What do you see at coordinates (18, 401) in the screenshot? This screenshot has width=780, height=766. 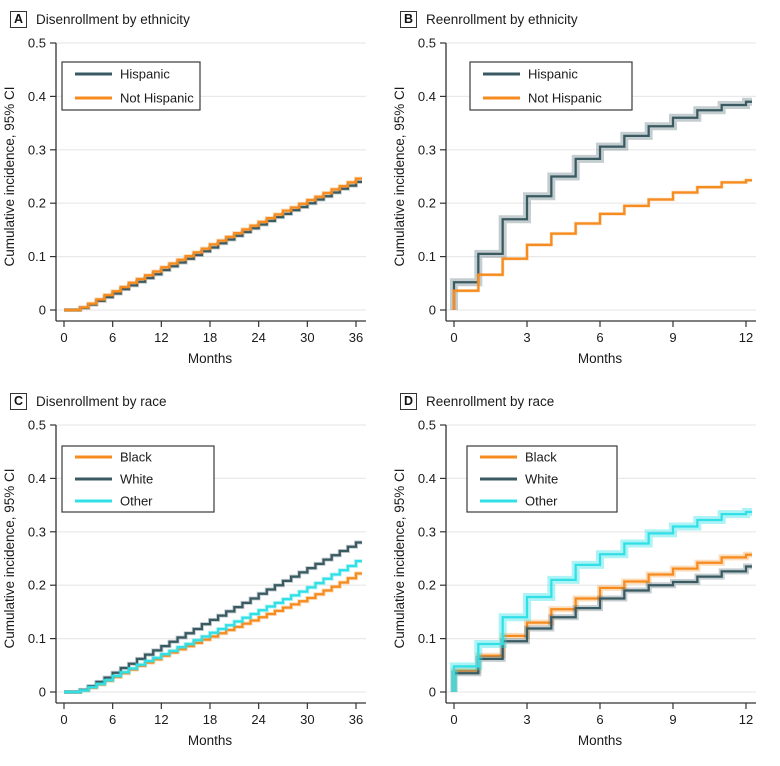 I see `panel-c-letter: C` at bounding box center [18, 401].